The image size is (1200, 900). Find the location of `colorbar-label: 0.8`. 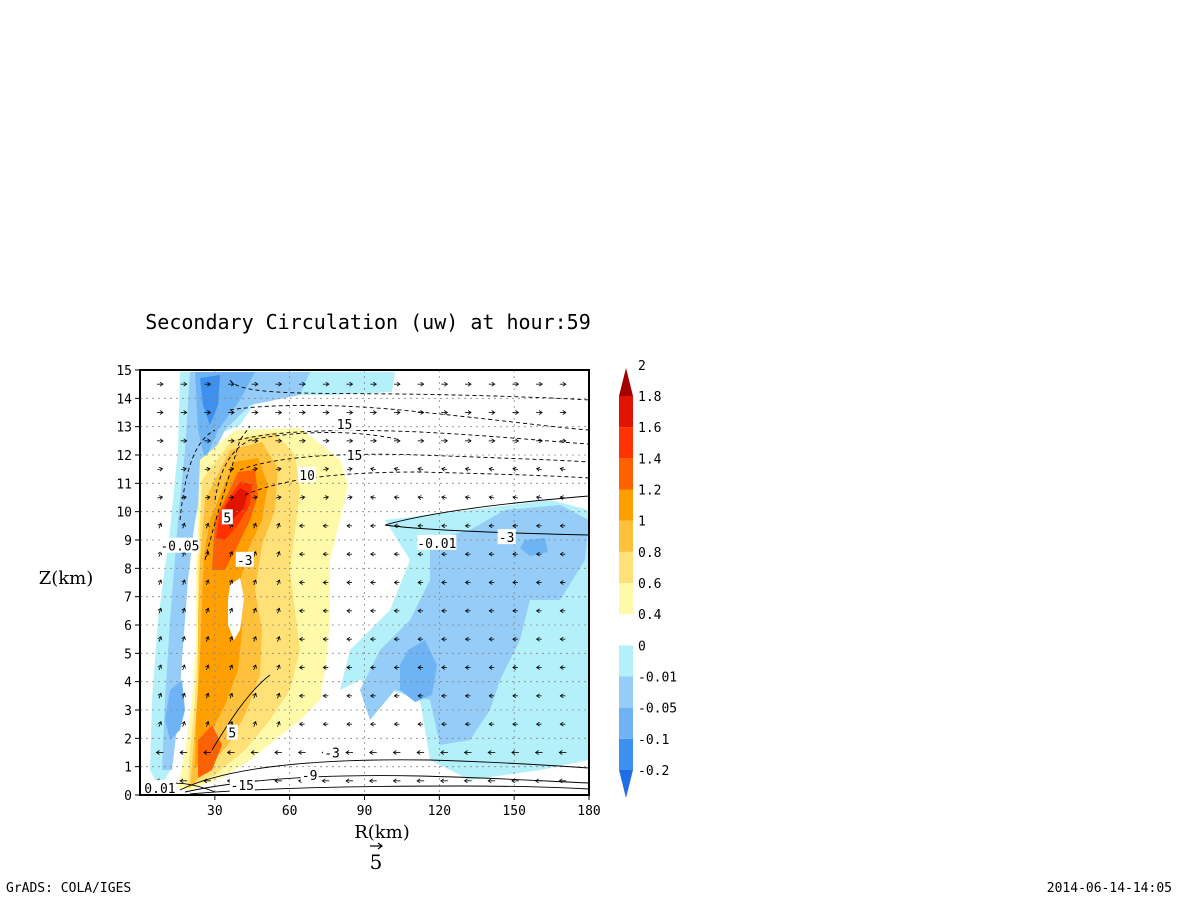

colorbar-label: 0.8 is located at coordinates (649, 553).